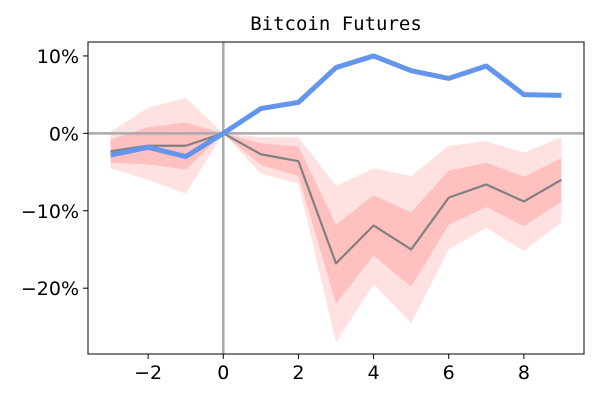  What do you see at coordinates (298, 373) in the screenshot?
I see `x-tick-label: 2` at bounding box center [298, 373].